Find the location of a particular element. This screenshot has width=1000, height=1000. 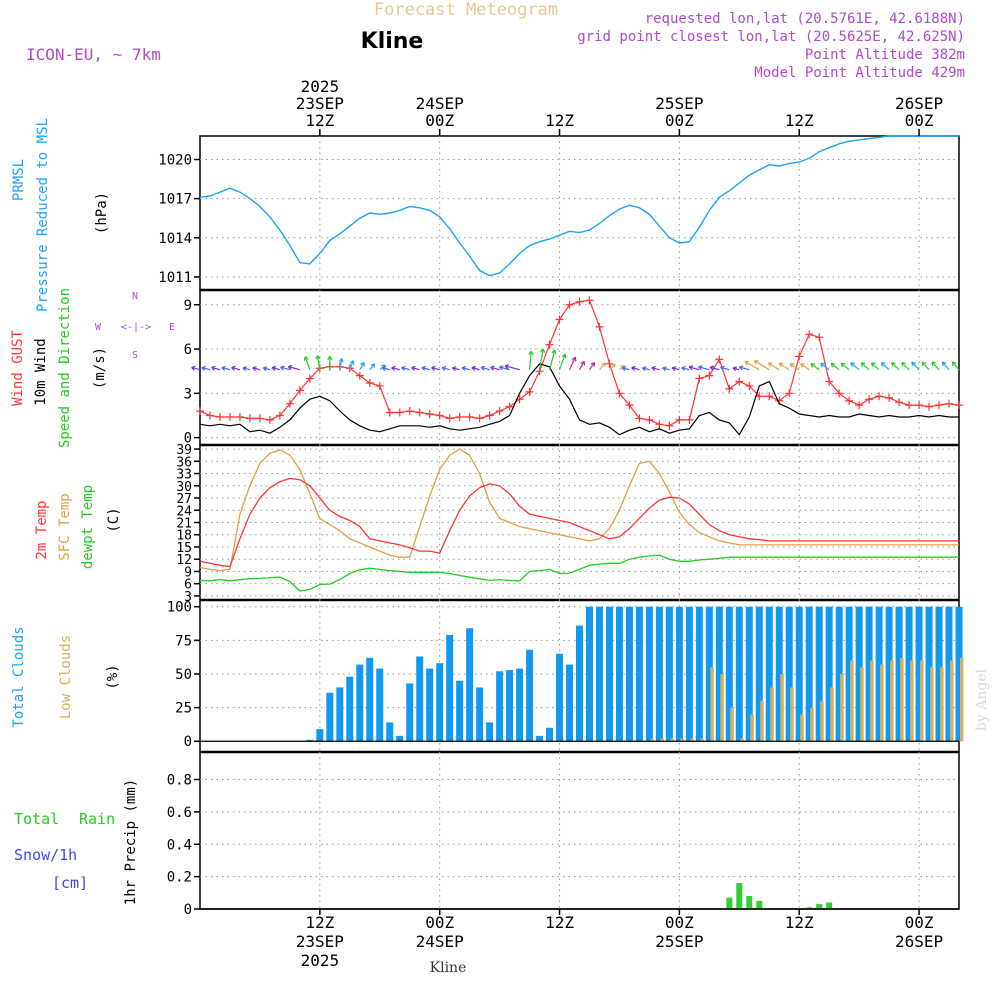

y-tick-label: 27 is located at coordinates (184, 499).